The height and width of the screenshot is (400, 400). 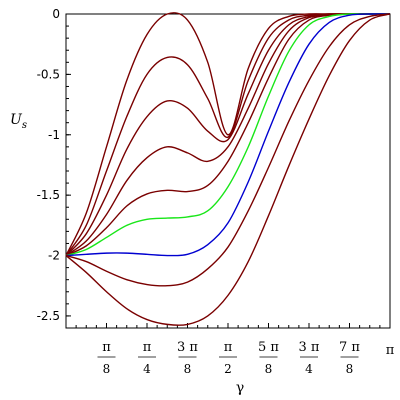 I want to click on y-tick-label: -1.5, so click(x=48, y=195).